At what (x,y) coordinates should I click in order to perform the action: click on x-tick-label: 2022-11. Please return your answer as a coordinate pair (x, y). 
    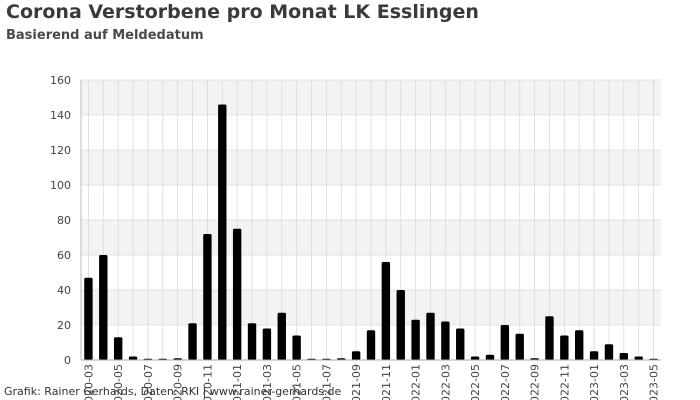
    Looking at the image, I should click on (564, 382).